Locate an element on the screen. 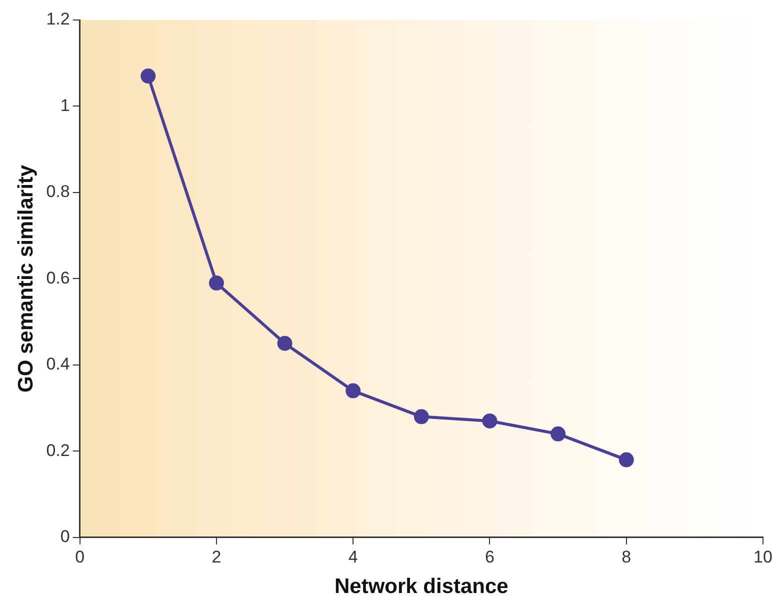 This screenshot has height=614, width=783. y-tick-label: 0.2 is located at coordinates (58, 450).